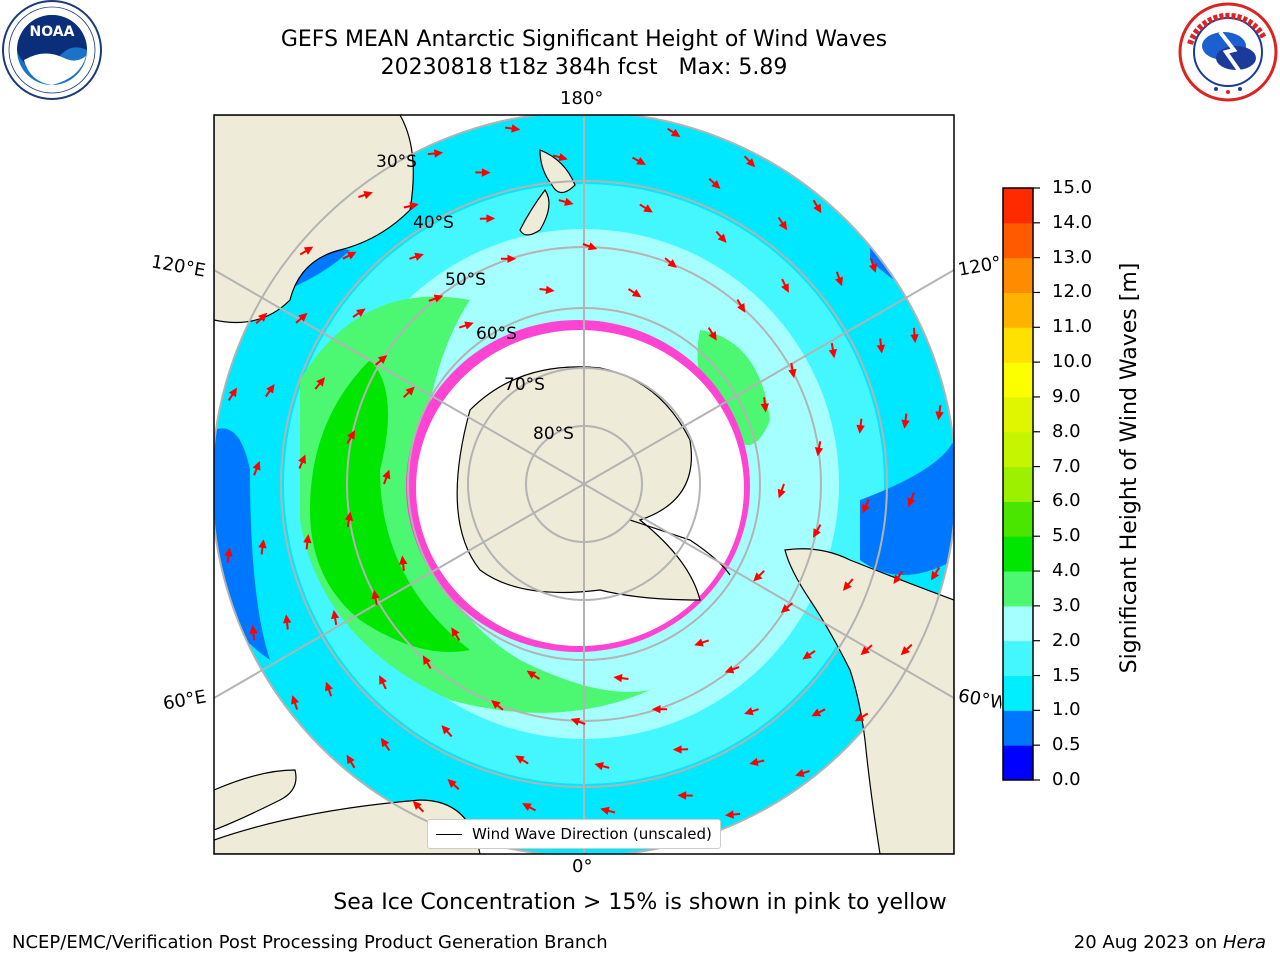 The height and width of the screenshot is (960, 1280). Describe the element at coordinates (553, 434) in the screenshot. I see `lat-label-80s: 80°S` at that location.